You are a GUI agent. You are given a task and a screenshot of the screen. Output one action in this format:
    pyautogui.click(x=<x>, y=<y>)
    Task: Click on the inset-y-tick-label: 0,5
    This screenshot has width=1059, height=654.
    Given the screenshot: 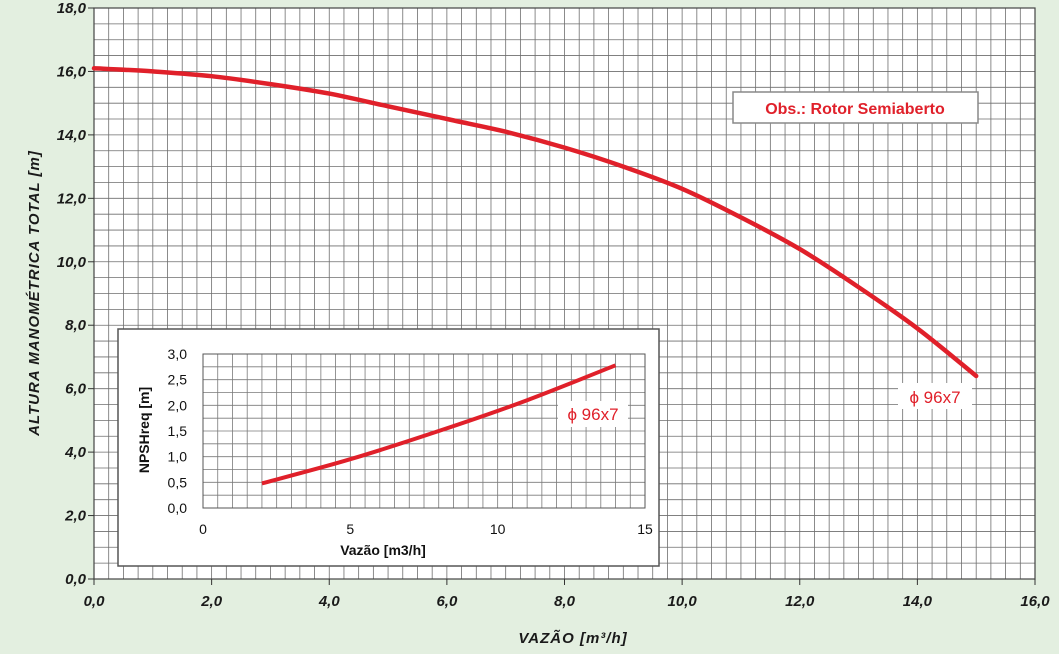 What is the action you would take?
    pyautogui.click(x=178, y=482)
    